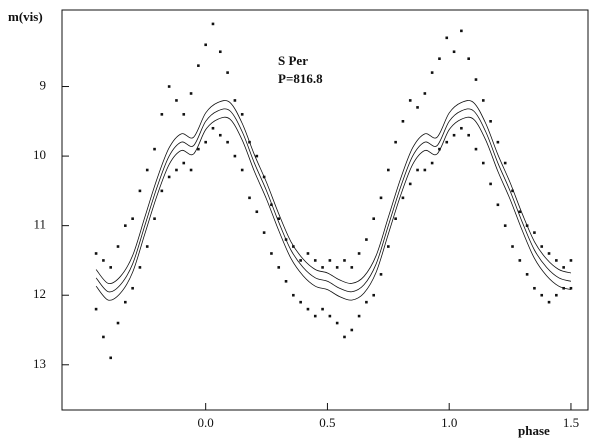 This screenshot has width=591, height=439. Describe the element at coordinates (39, 154) in the screenshot. I see `y-tick-label: 10` at that location.